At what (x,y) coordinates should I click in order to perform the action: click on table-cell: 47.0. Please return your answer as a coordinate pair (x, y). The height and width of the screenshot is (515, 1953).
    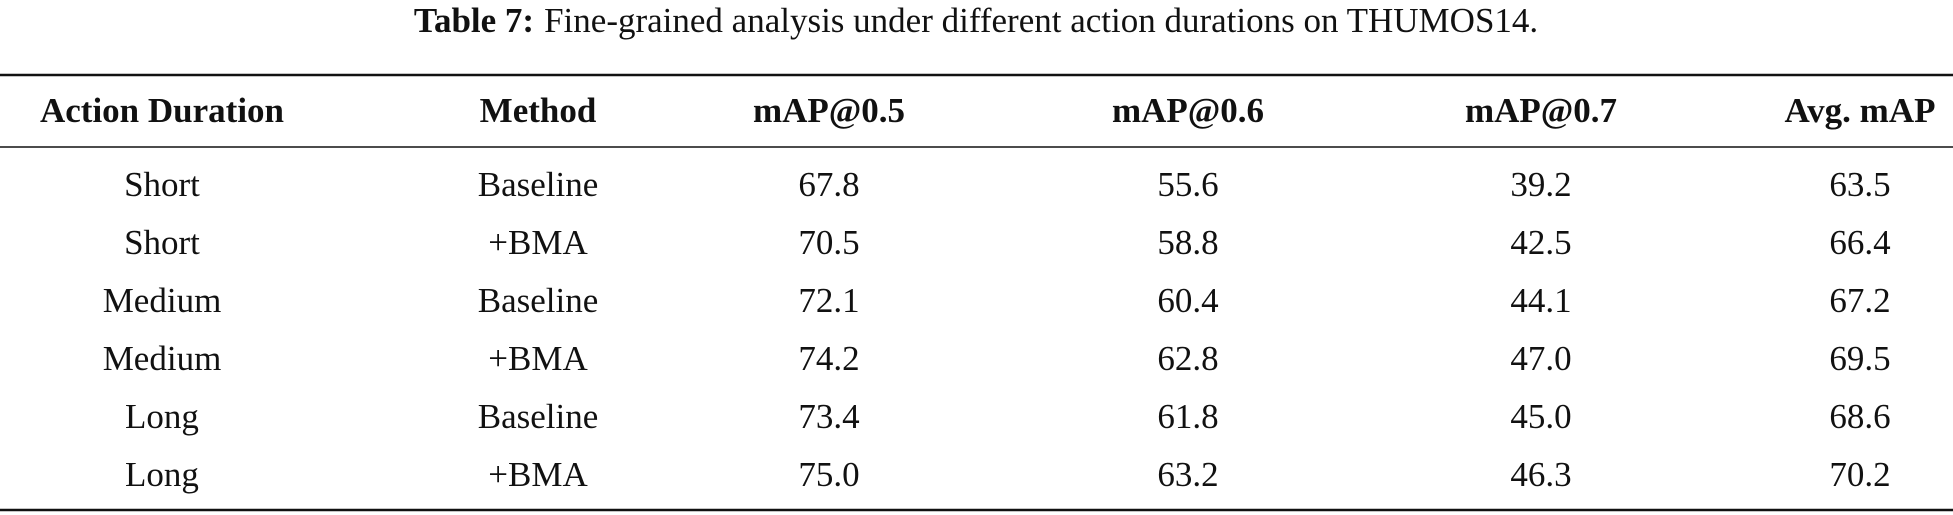
    Looking at the image, I should click on (1540, 358).